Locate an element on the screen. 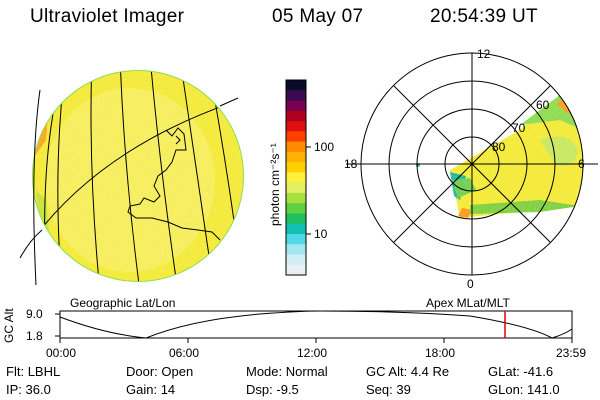  info-glon: GLon: 141.0 is located at coordinates (524, 389).